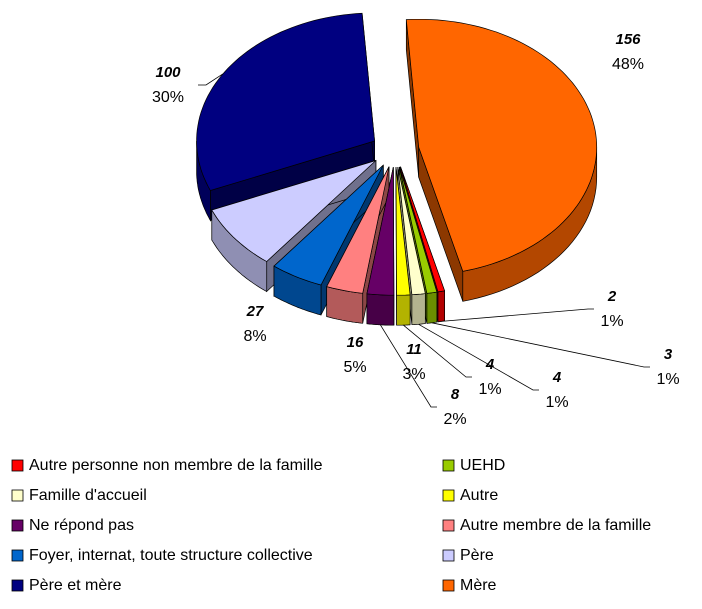 The width and height of the screenshot is (702, 609). Describe the element at coordinates (477, 555) in the screenshot. I see `legend-label: Père` at that location.